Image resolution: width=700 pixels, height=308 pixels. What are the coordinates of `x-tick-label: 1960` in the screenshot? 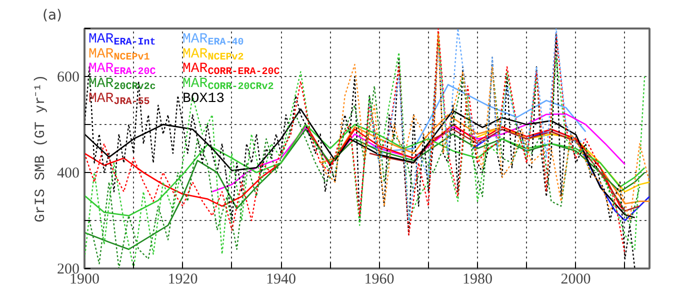 It's located at (379, 280).